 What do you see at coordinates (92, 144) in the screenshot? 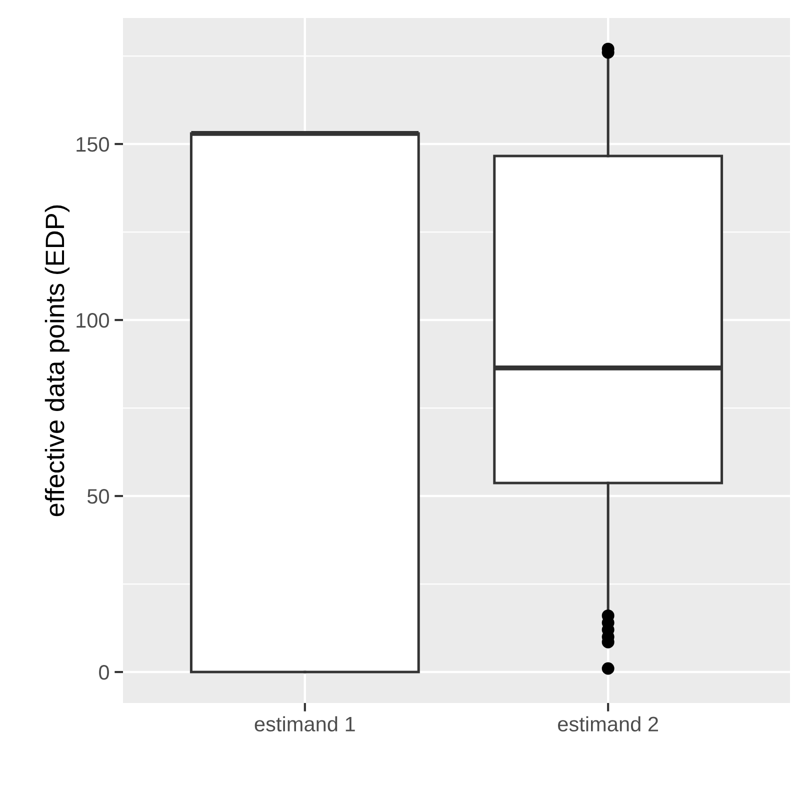
I see `y-tick-label: 150` at bounding box center [92, 144].